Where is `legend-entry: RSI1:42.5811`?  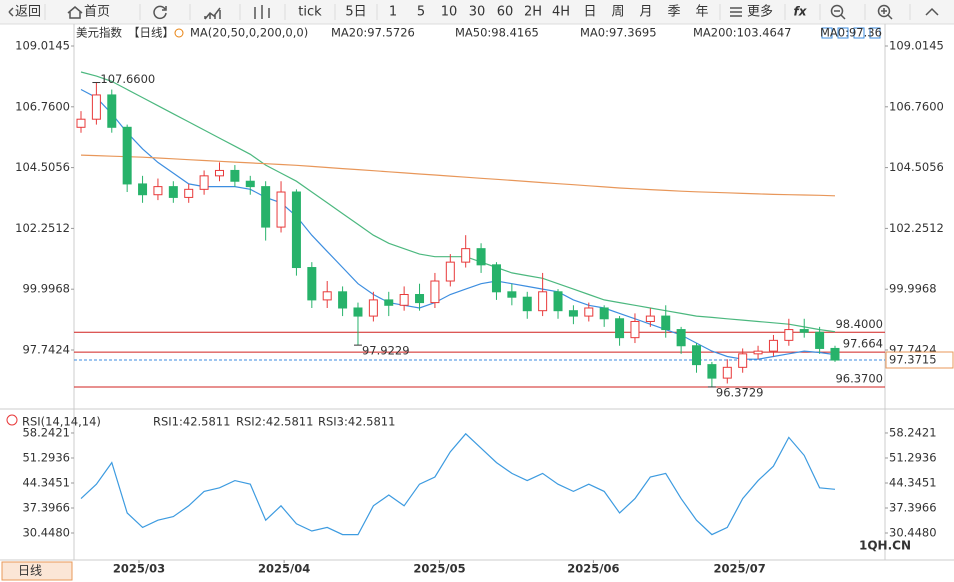
legend-entry: RSI1:42.5811 is located at coordinates (191, 422).